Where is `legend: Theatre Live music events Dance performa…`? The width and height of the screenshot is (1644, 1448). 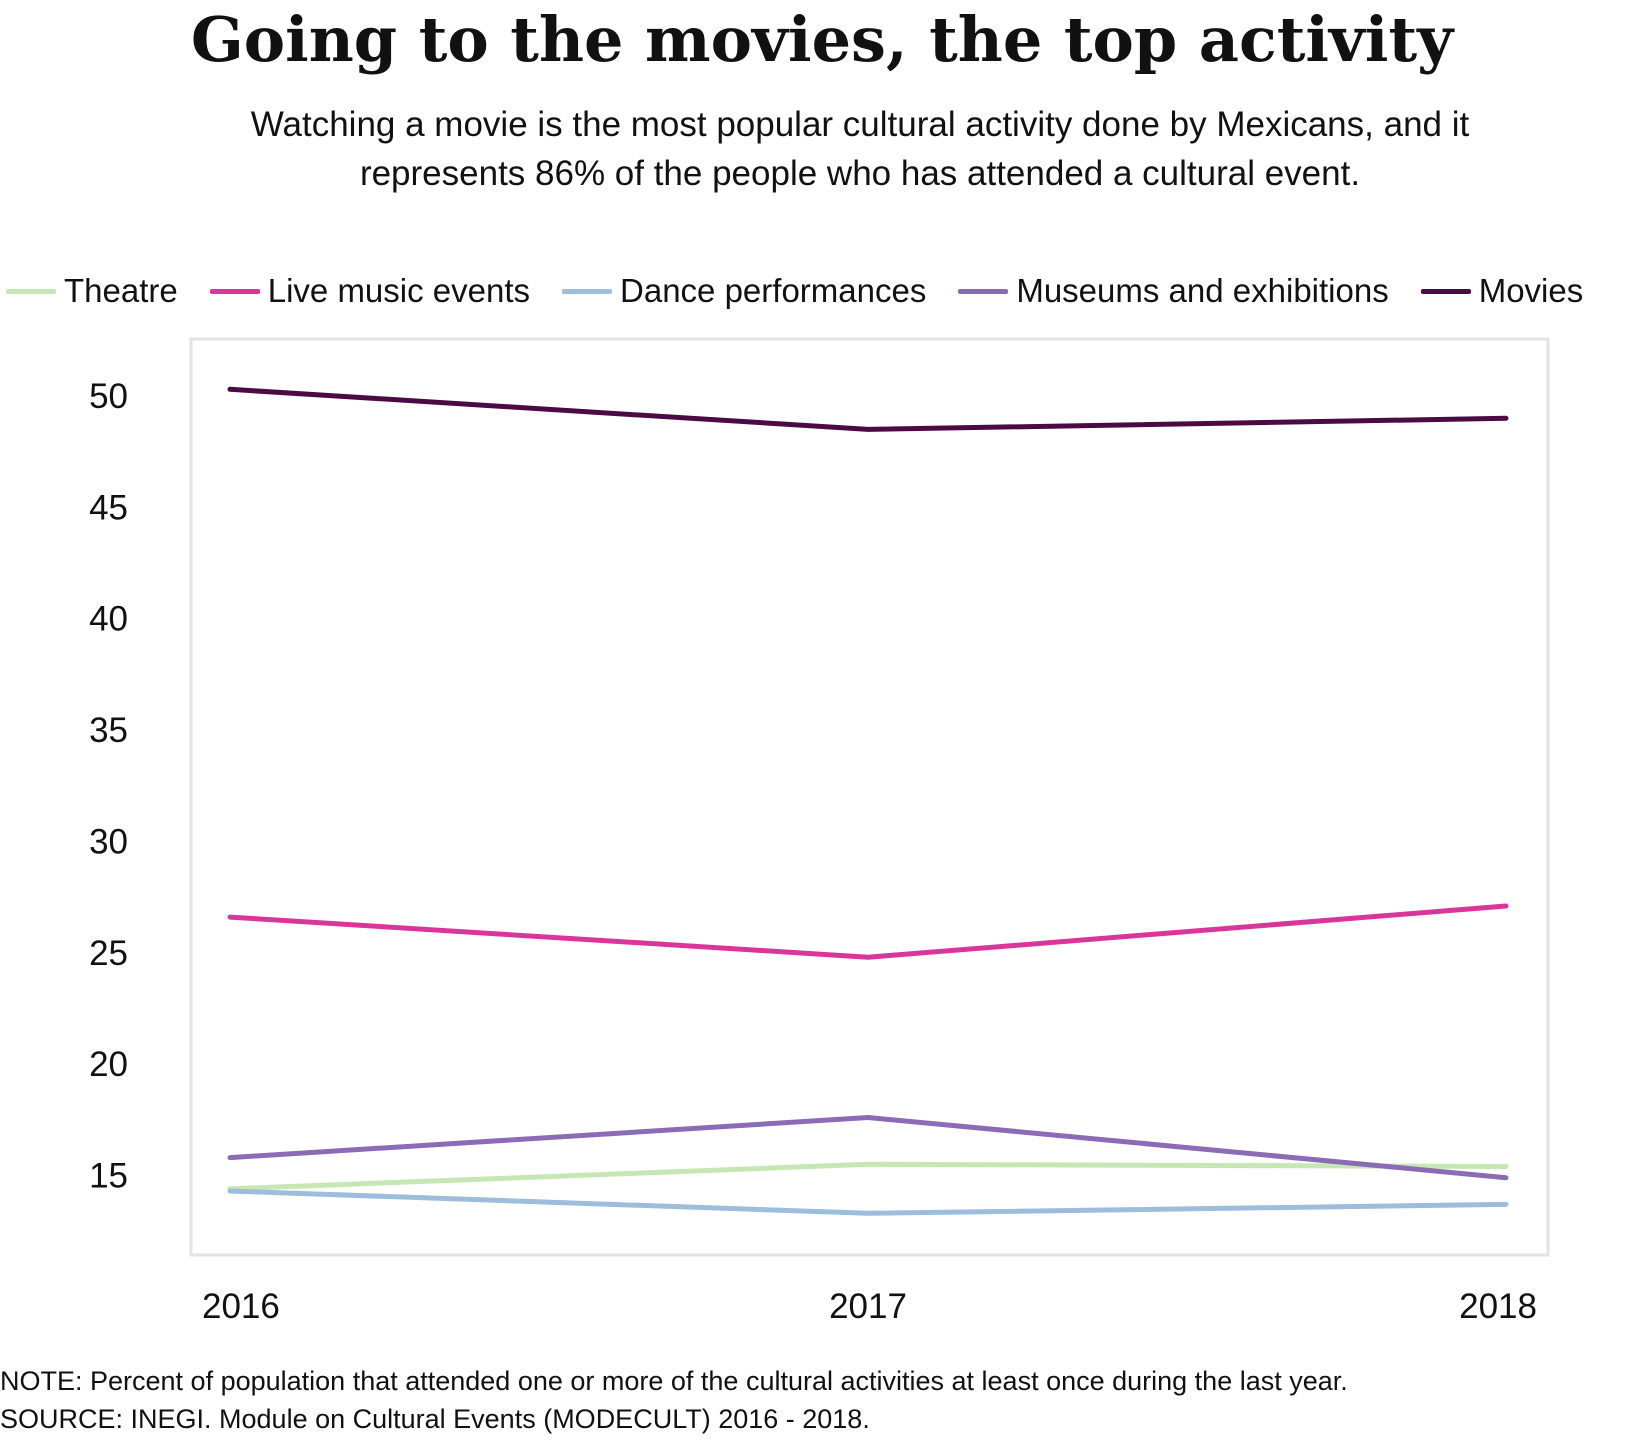
legend: Theatre Live music events Dance performa… is located at coordinates (794, 291).